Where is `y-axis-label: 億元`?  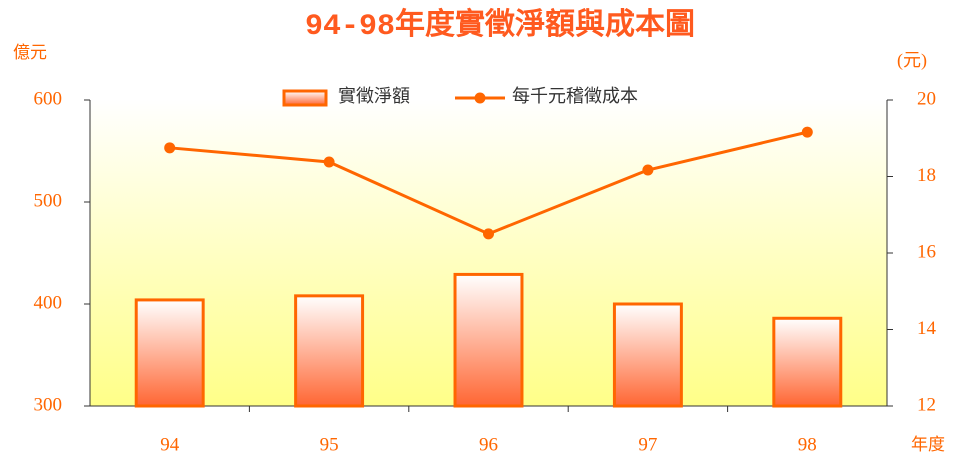
y-axis-label: 億元 is located at coordinates (30, 52).